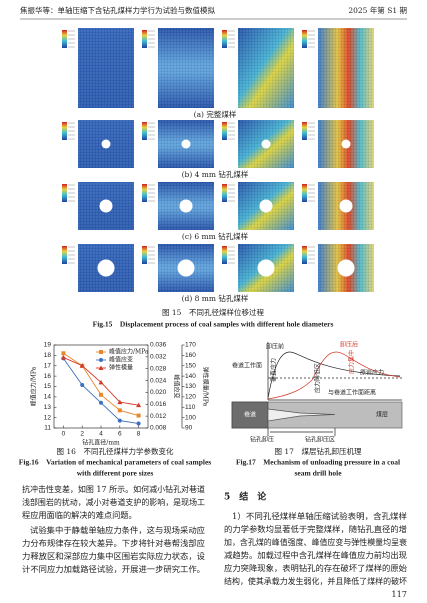 The height and width of the screenshot is (603, 427). What do you see at coordinates (48, 376) in the screenshot?
I see `y-tick-label: 16` at bounding box center [48, 376].